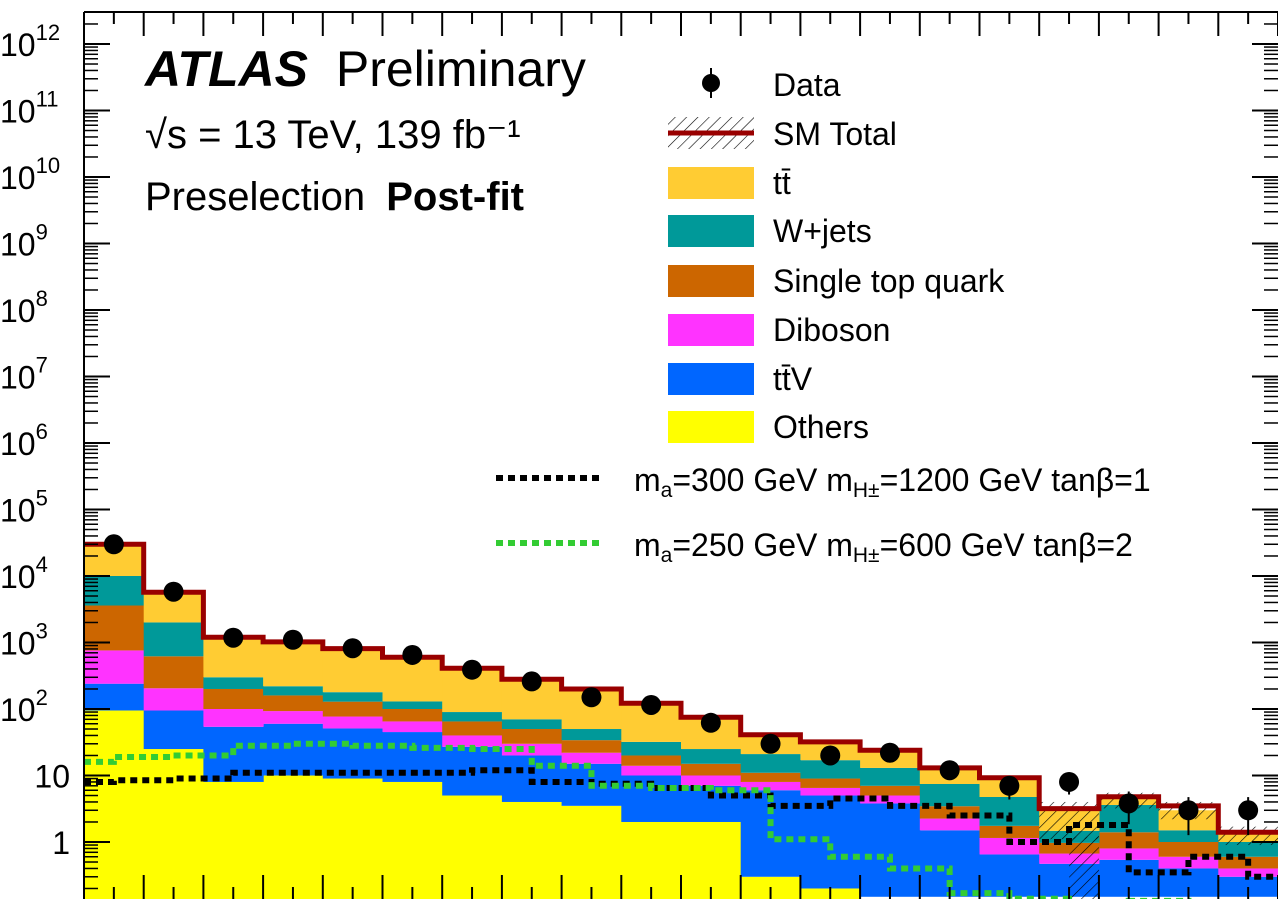 This screenshot has width=1278, height=899. Describe the element at coordinates (782, 183) in the screenshot. I see `legend-label-ttbar: tt̄` at that location.